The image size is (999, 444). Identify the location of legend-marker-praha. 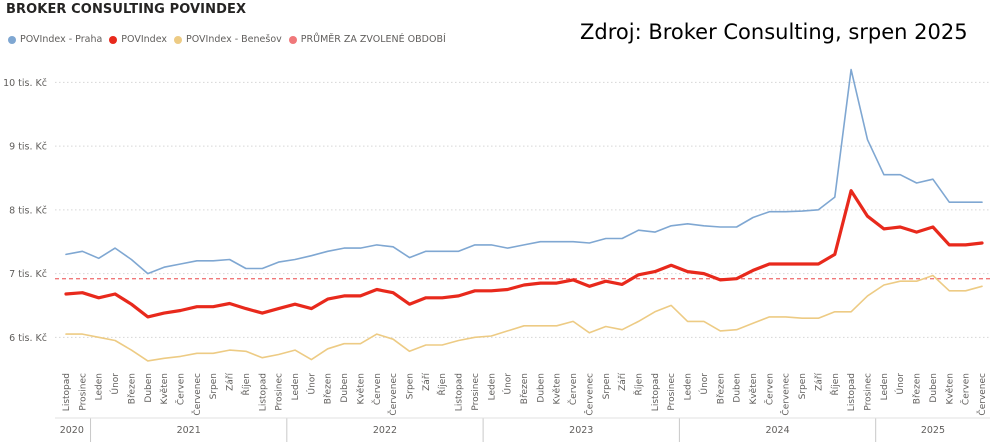
(12, 39).